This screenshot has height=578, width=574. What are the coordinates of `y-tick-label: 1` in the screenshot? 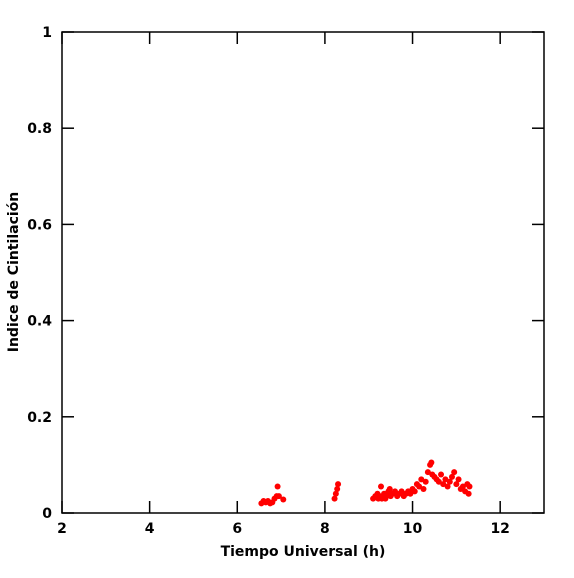 It's located at (47, 33).